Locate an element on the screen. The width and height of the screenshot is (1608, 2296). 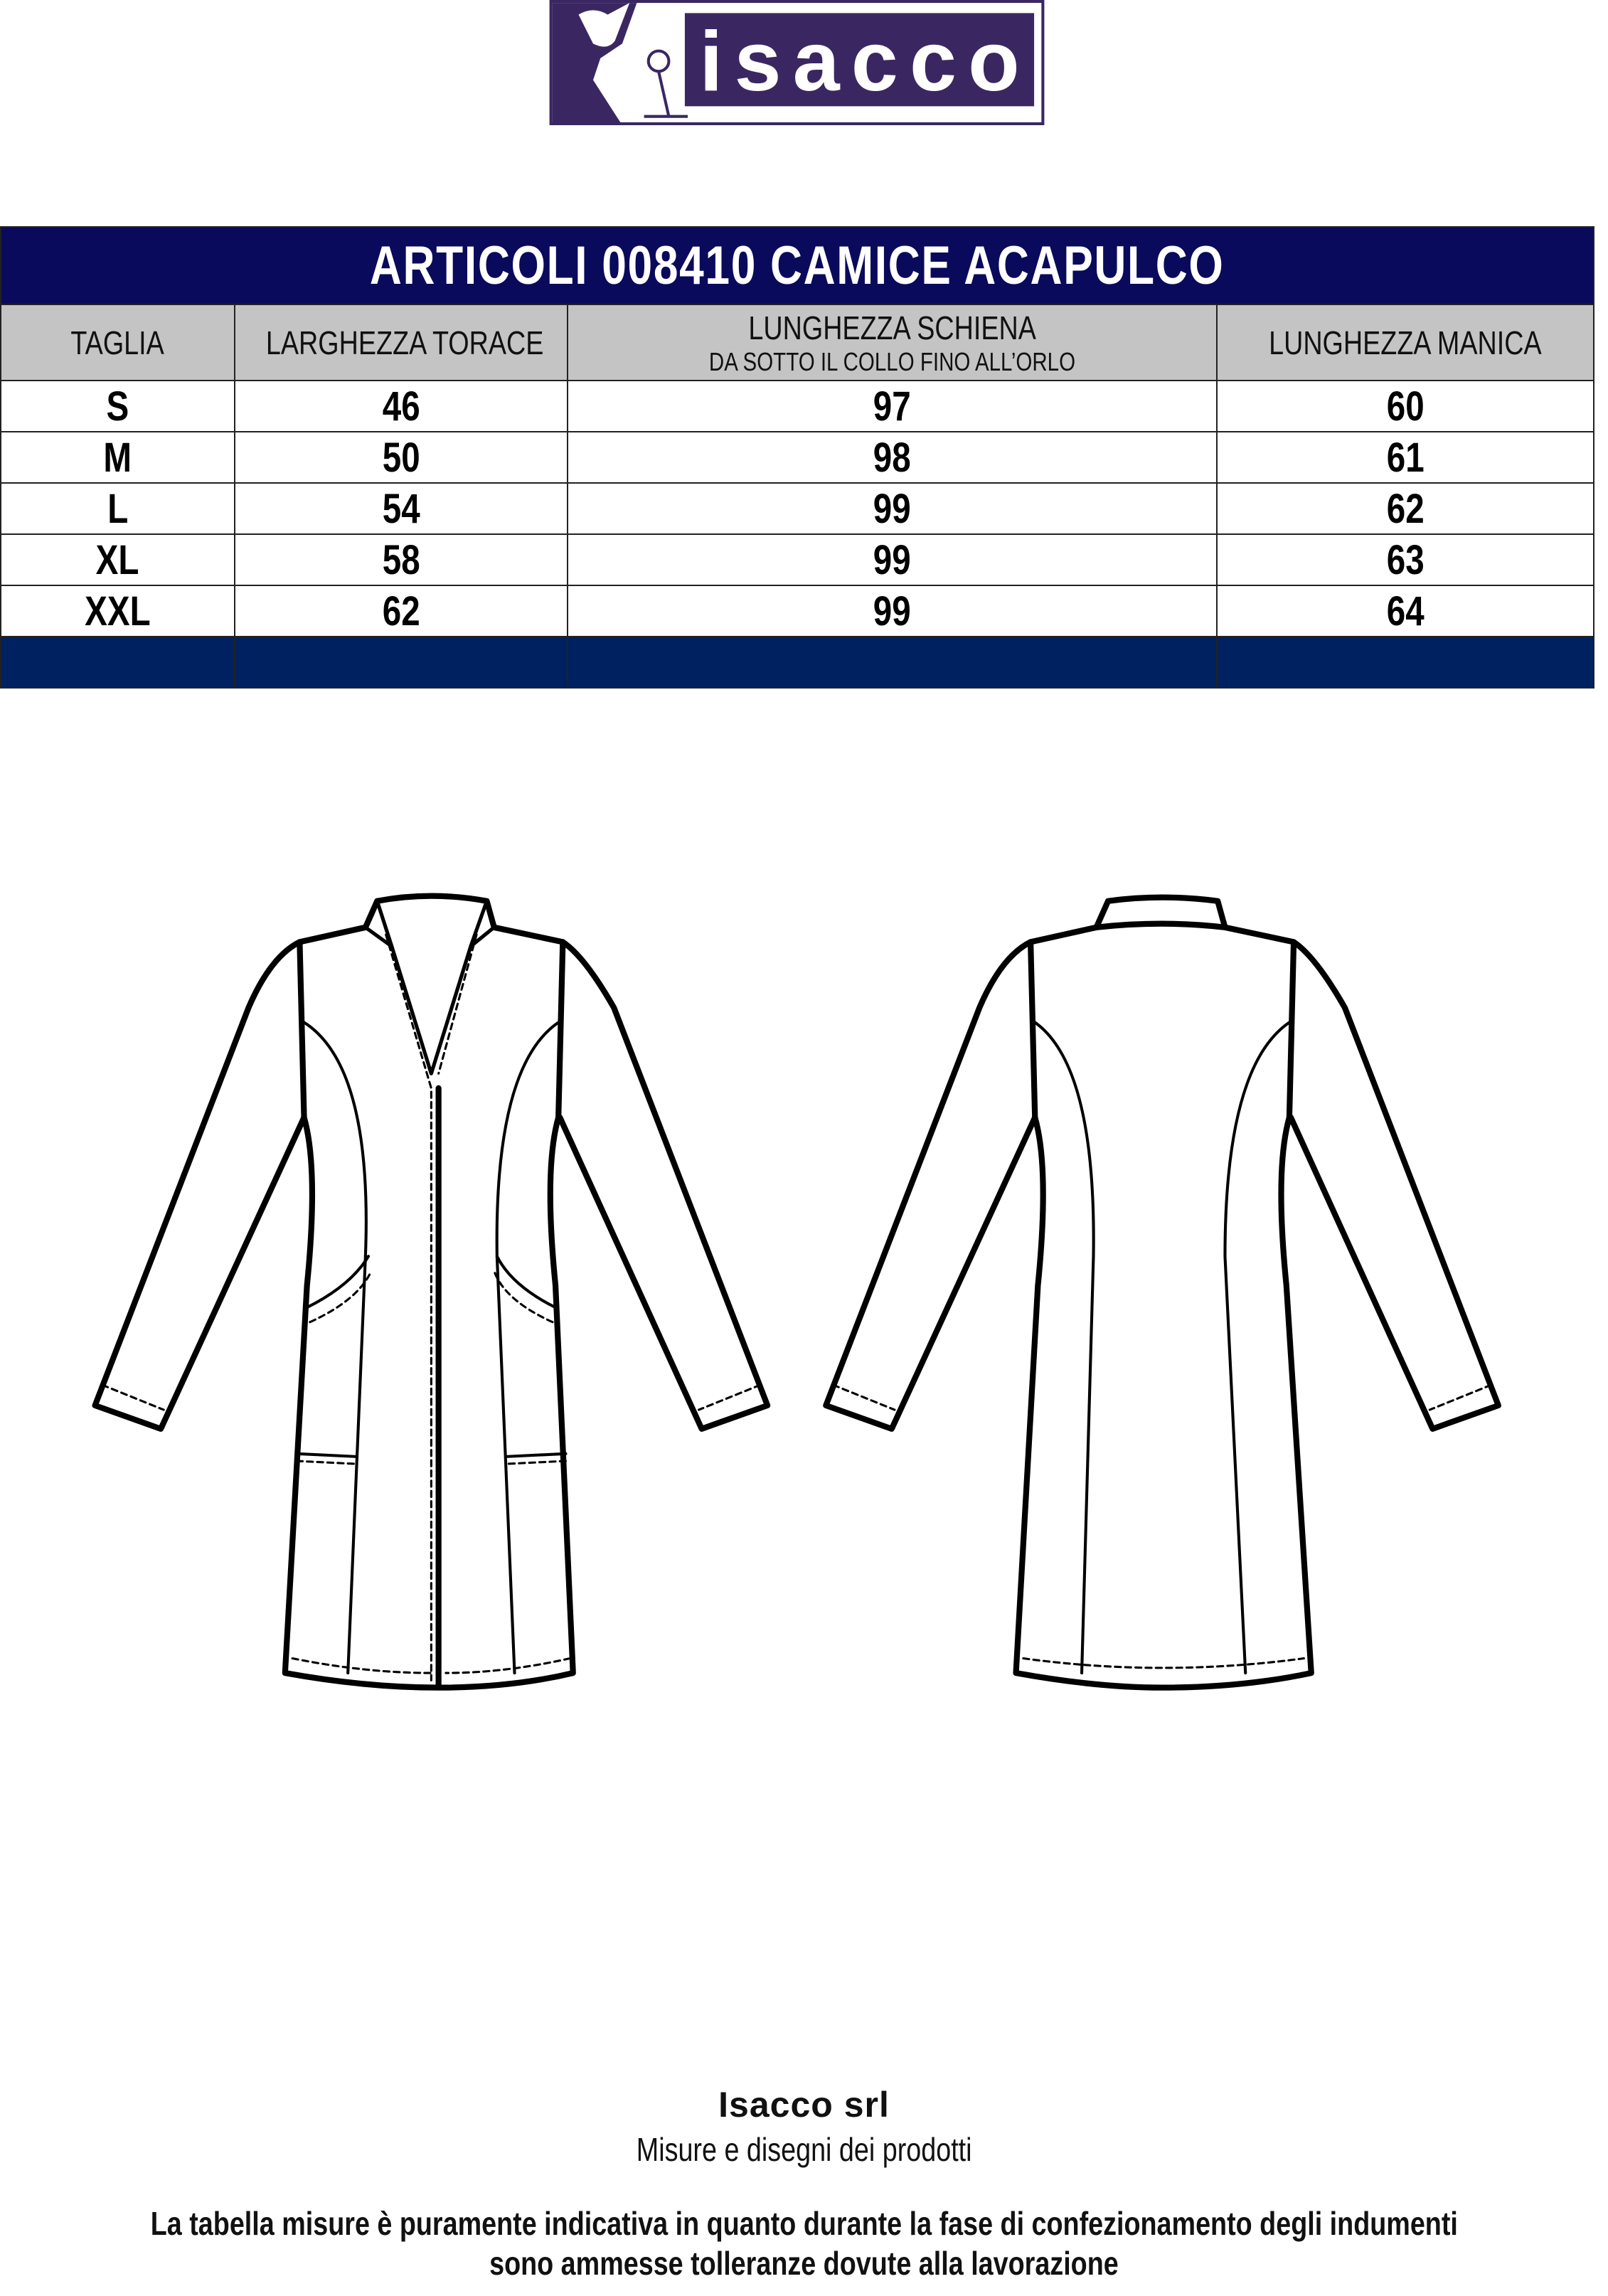
header-size: TAGLIA is located at coordinates (117, 342).